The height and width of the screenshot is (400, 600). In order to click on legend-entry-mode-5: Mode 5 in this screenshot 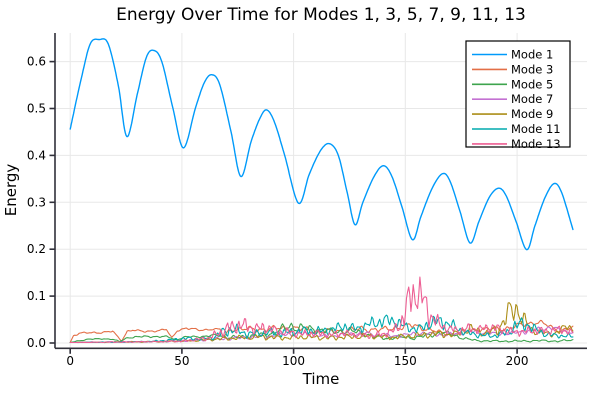, I will do `click(512, 84)`.